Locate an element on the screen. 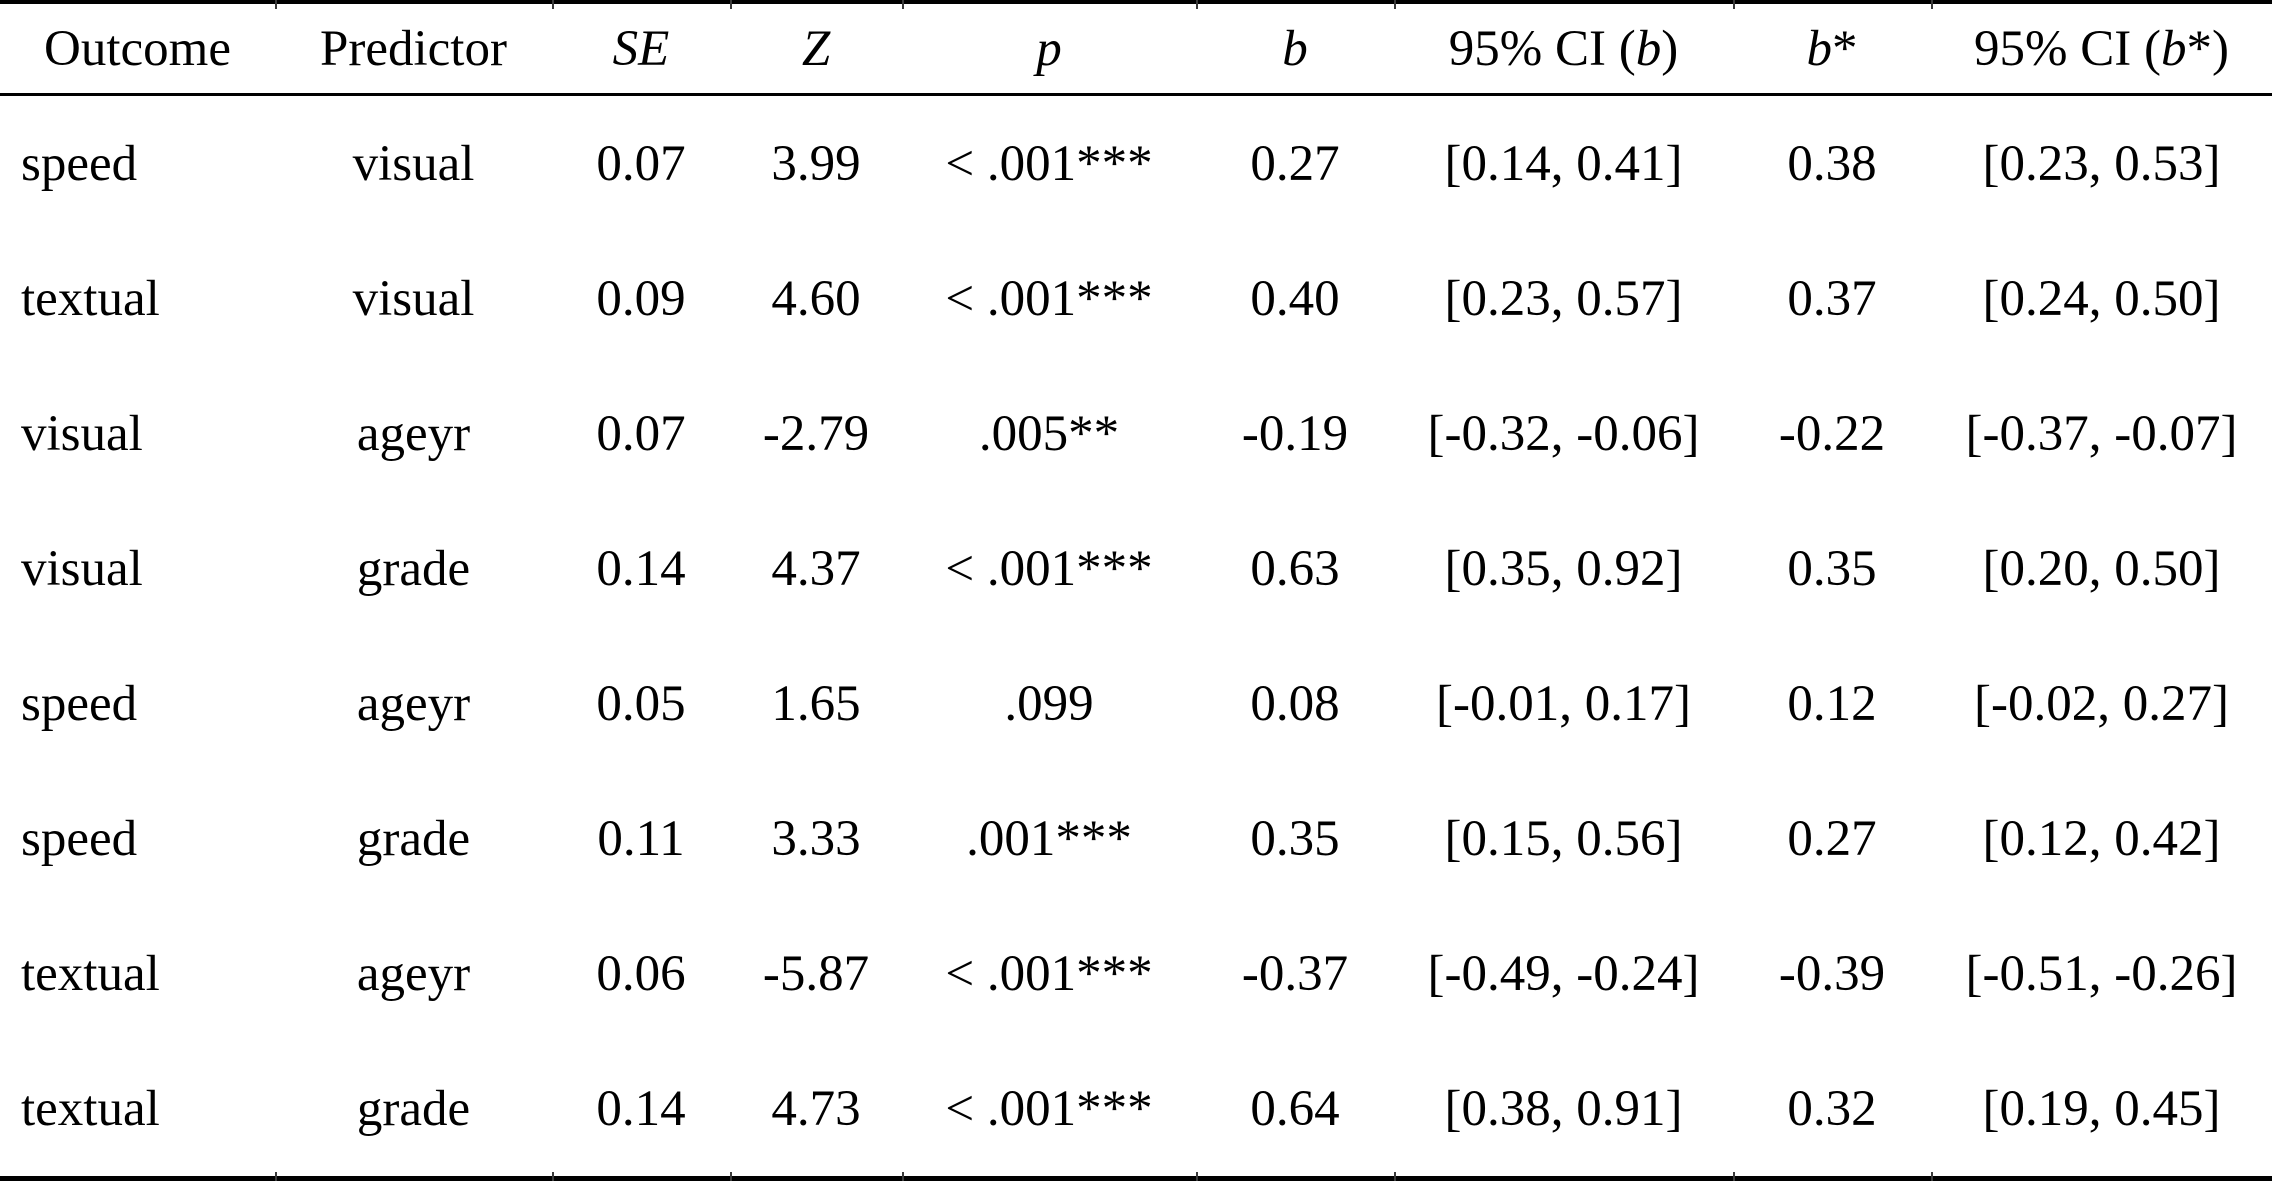  table-cell-r6-c5: -0.37 is located at coordinates (1295, 973).